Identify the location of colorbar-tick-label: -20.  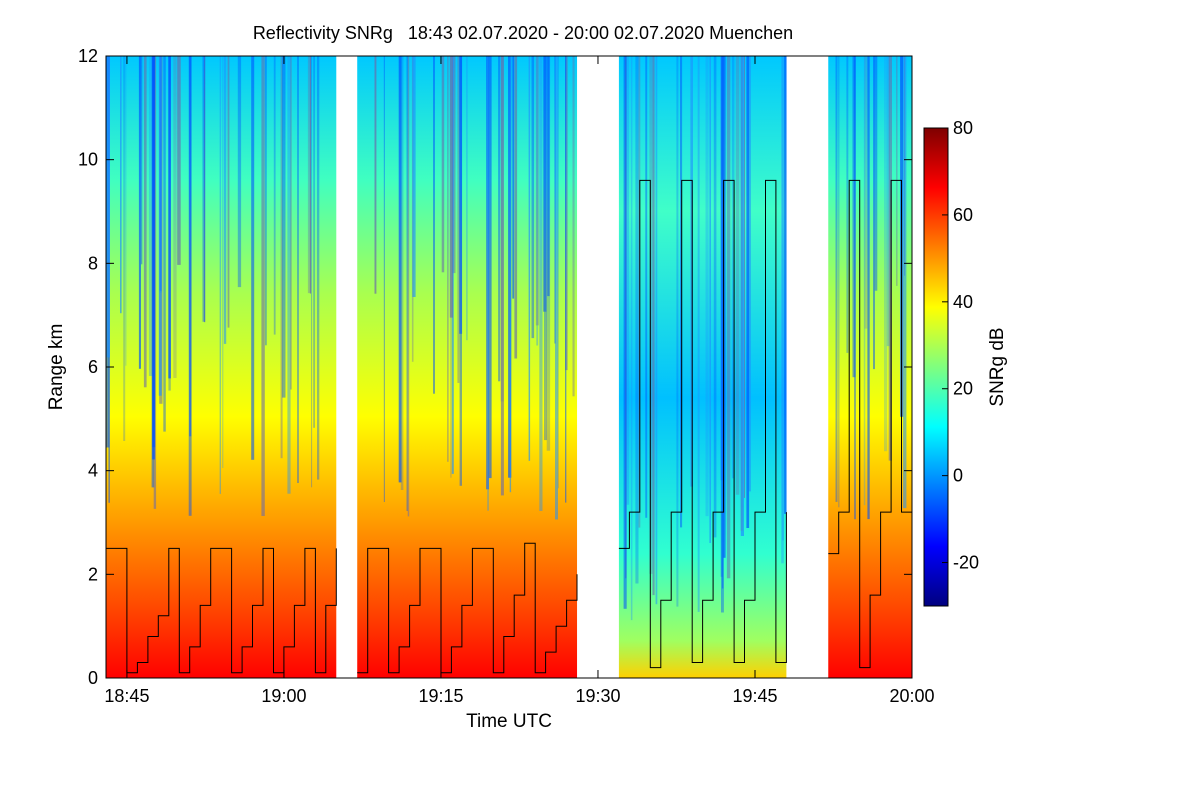
(966, 563).